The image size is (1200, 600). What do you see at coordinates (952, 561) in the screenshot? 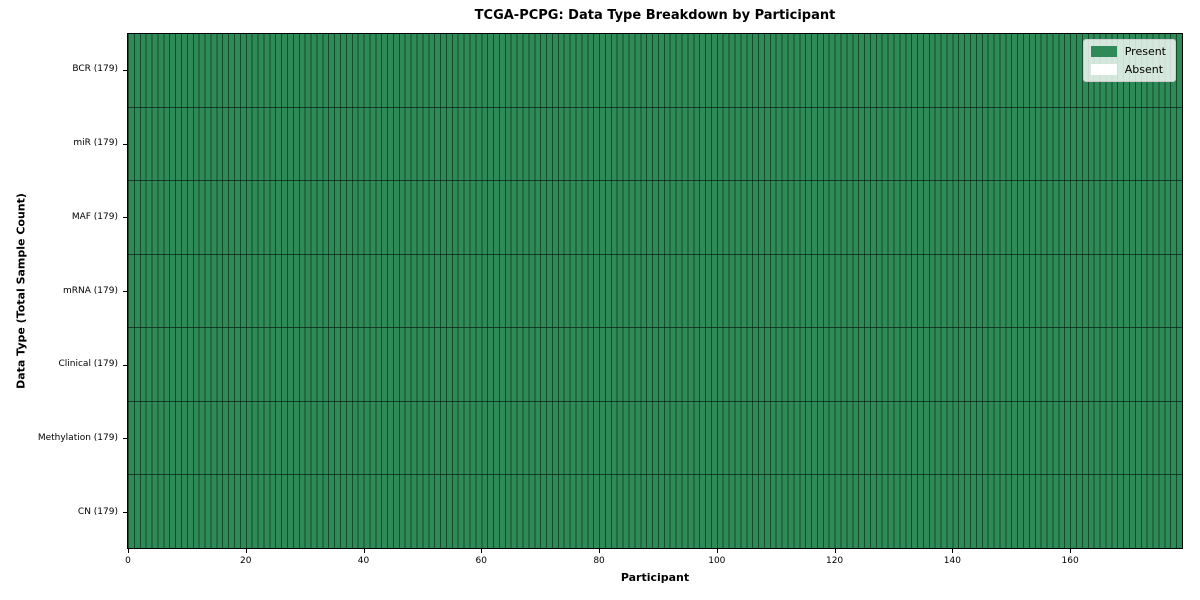
I see `x-tick-label: 140` at bounding box center [952, 561].